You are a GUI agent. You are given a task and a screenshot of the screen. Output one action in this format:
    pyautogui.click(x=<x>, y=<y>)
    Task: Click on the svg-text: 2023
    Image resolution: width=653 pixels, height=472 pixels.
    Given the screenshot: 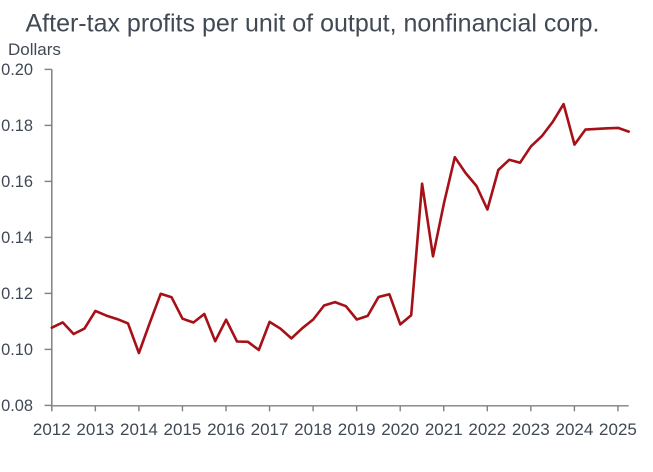 What is the action you would take?
    pyautogui.click(x=531, y=429)
    